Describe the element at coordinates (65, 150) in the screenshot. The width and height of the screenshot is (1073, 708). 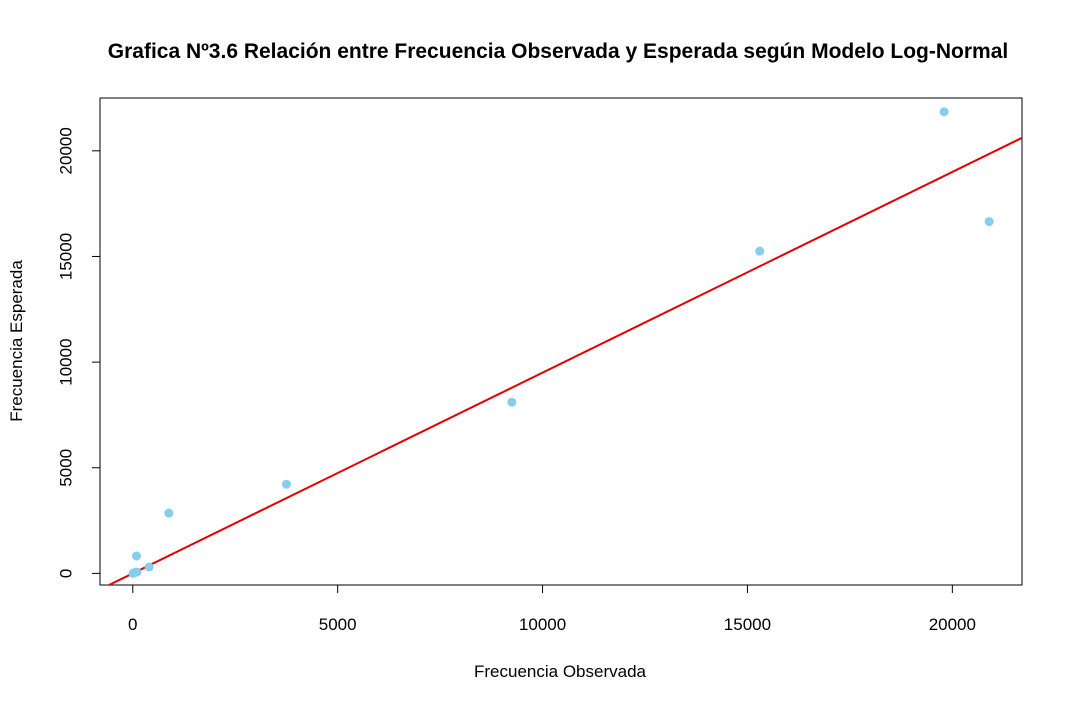
I see `y-tick-label: 20000` at that location.